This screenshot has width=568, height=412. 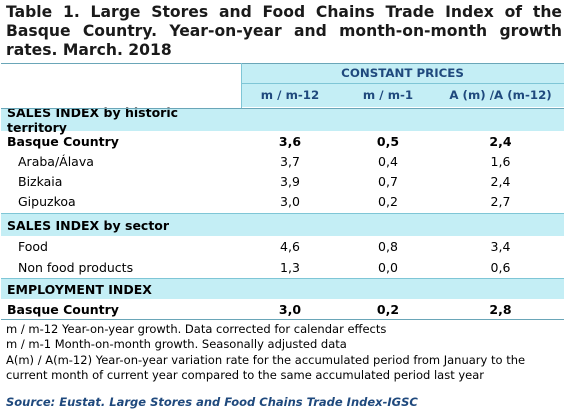 I want to click on section-row-employment: EMPLOYMENT INDEX, so click(x=282, y=289).